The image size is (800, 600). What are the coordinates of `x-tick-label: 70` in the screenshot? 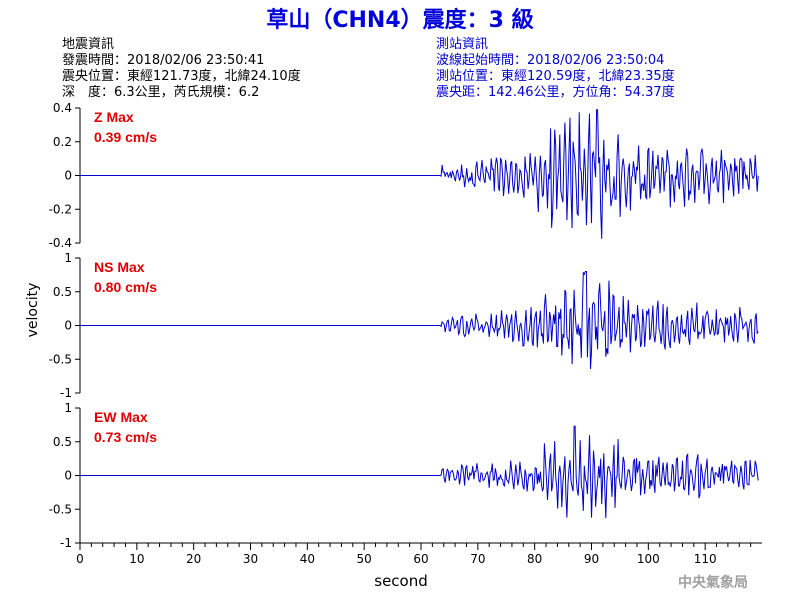 It's located at (477, 559).